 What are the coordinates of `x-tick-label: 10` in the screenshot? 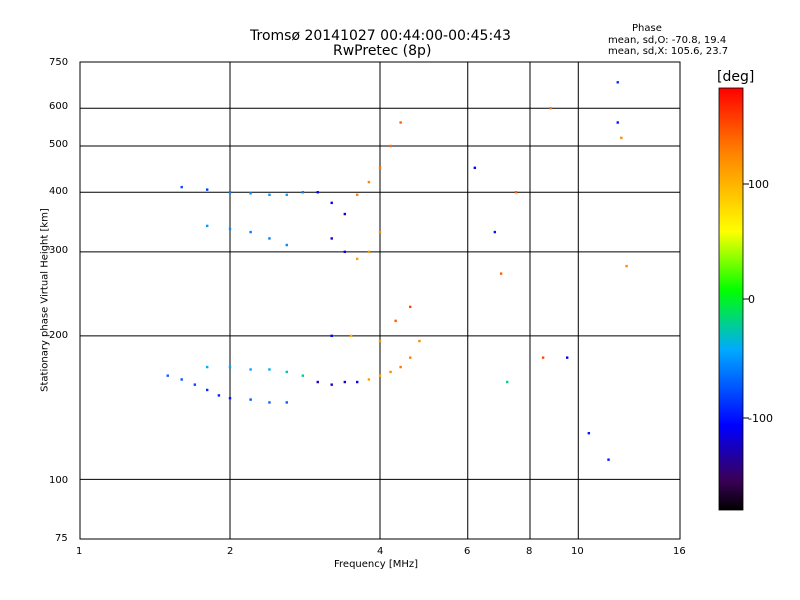 It's located at (577, 551).